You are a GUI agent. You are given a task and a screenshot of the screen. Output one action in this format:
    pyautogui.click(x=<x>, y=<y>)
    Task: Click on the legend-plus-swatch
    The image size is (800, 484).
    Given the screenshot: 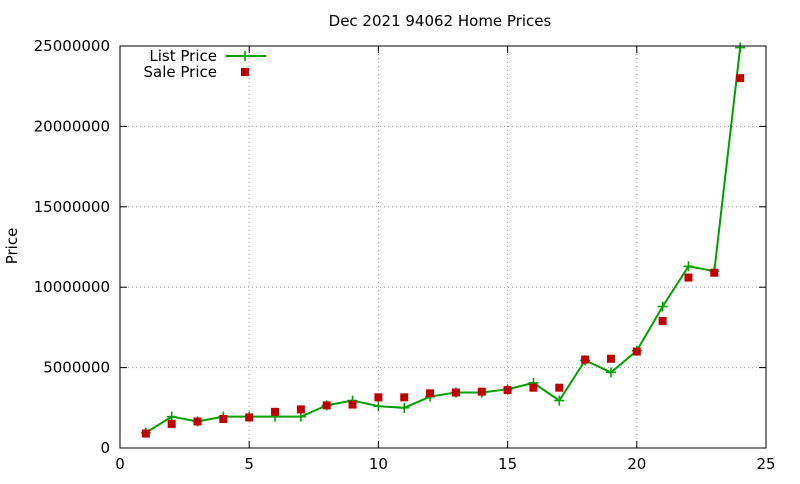 What is the action you would take?
    pyautogui.click(x=245, y=56)
    